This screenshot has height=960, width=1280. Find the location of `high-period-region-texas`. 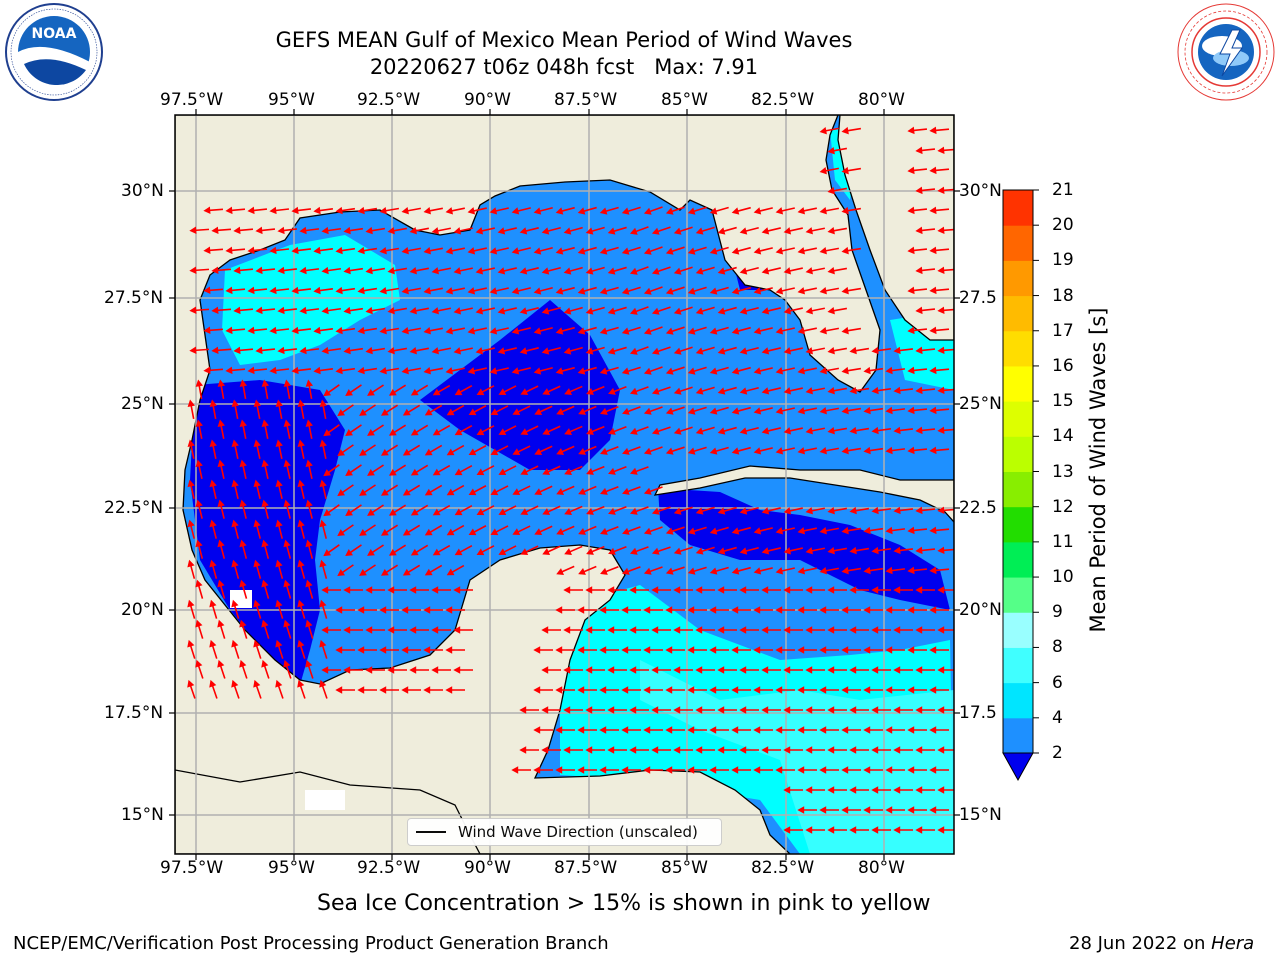

high-period-region-texas is located at coordinates (311, 300).